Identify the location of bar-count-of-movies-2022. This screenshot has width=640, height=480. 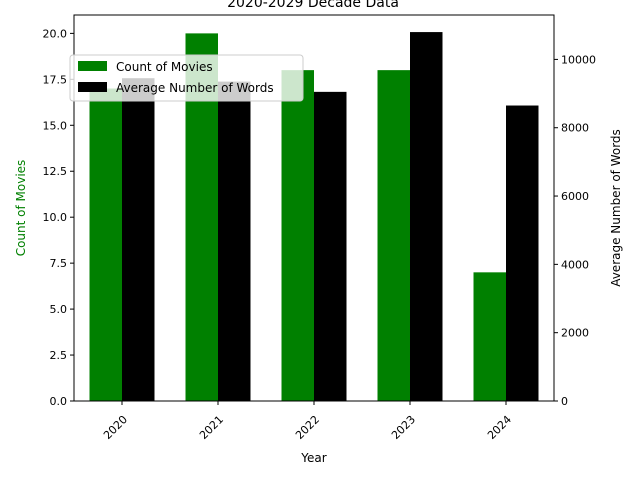
(297, 236).